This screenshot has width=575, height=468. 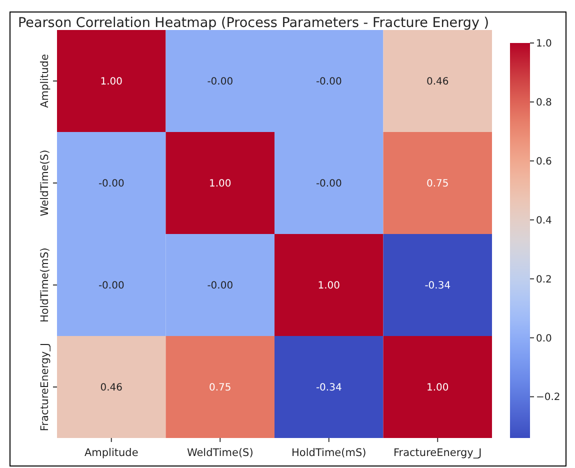 What do you see at coordinates (438, 453) in the screenshot?
I see `x-tick-label: FractureEnergy_J` at bounding box center [438, 453].